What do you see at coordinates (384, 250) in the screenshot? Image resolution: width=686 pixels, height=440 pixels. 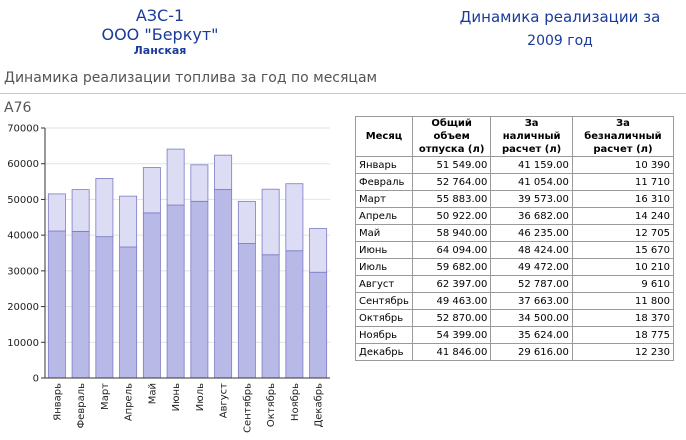 I see `table-cell: Июнь` at bounding box center [384, 250].